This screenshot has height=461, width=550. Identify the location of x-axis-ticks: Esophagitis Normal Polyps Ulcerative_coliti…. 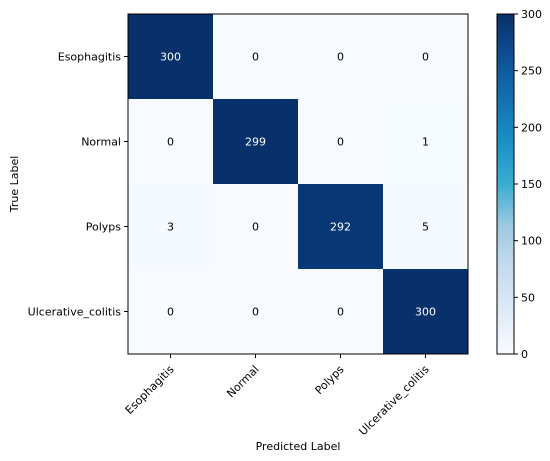
(277, 396).